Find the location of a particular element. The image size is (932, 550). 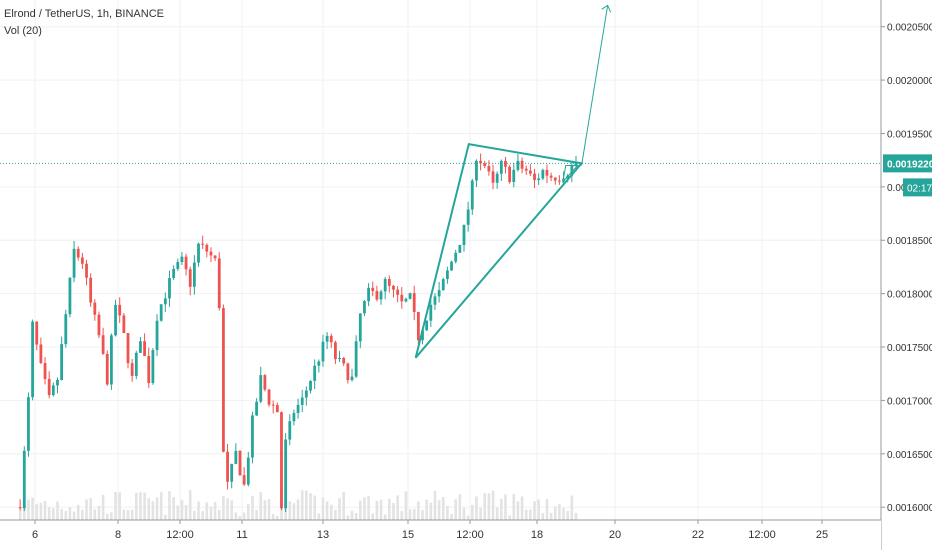

time-tick-label: 25 is located at coordinates (822, 535).